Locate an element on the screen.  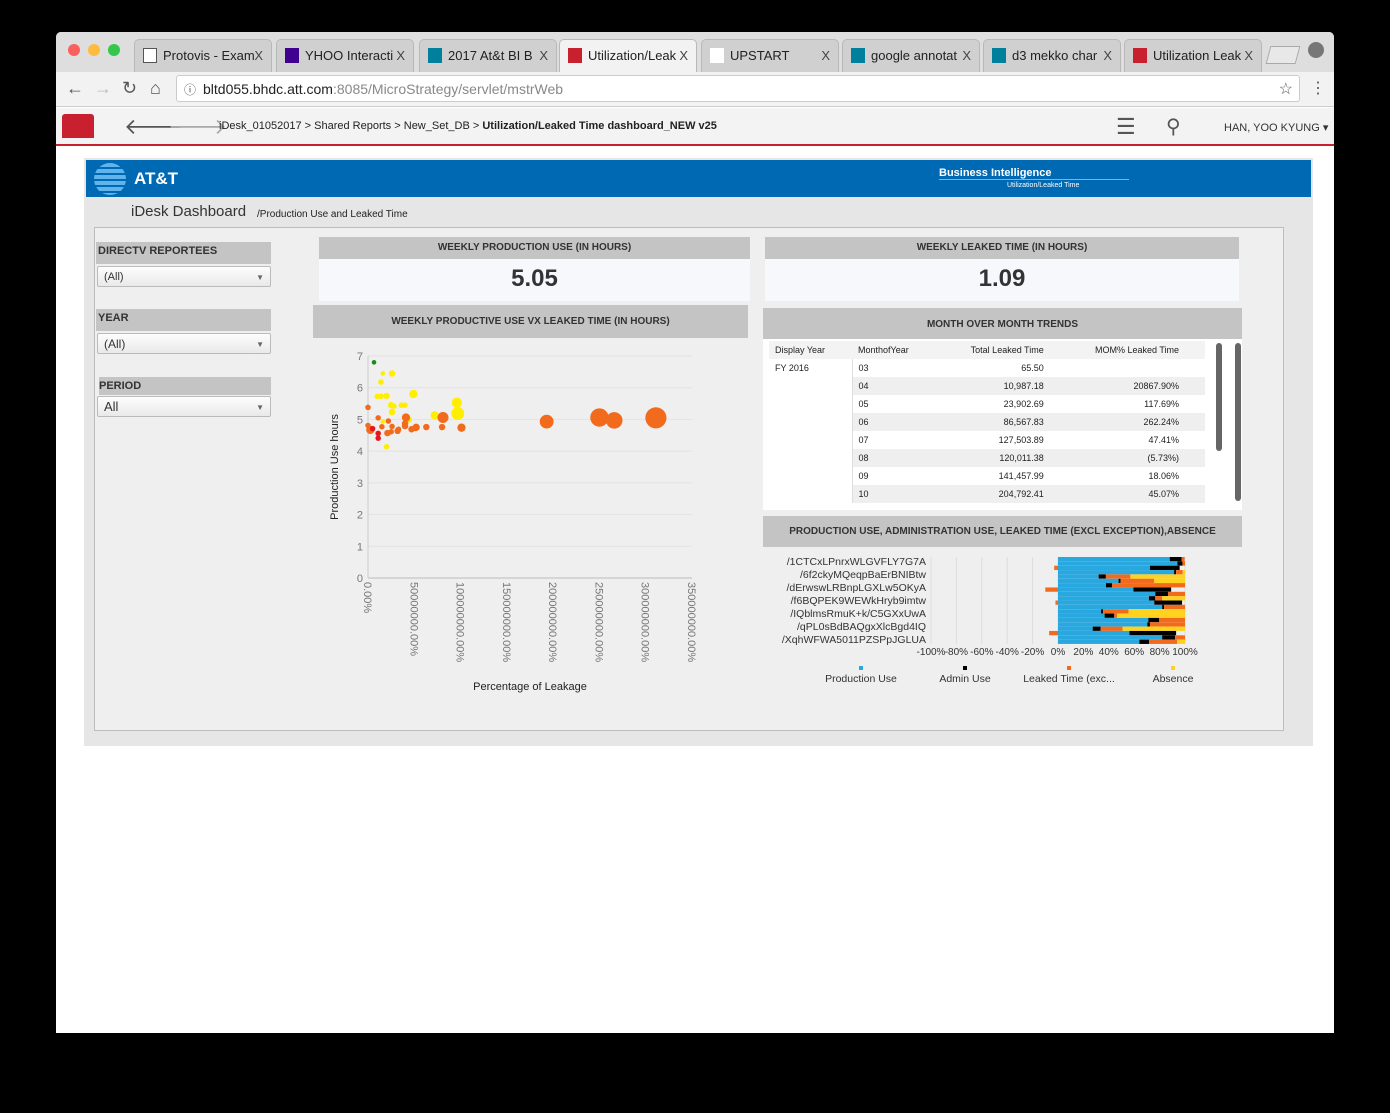
month-cell: 05 is located at coordinates (894, 404).